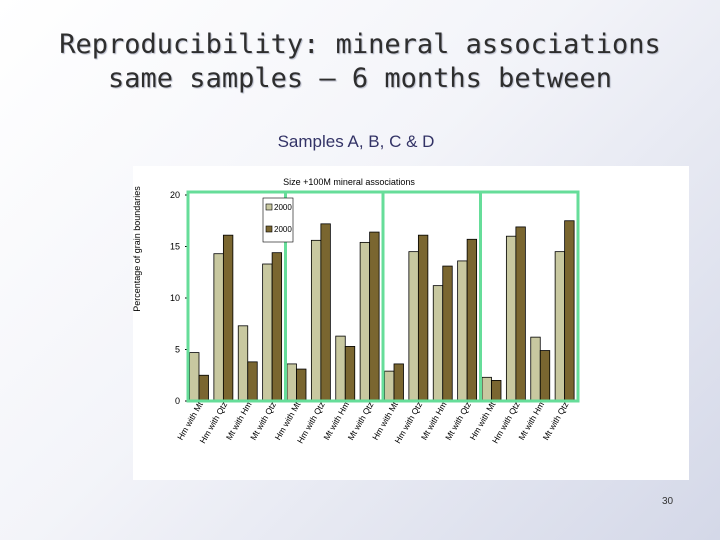 The image size is (720, 540). I want to click on page-number: 30, so click(668, 501).